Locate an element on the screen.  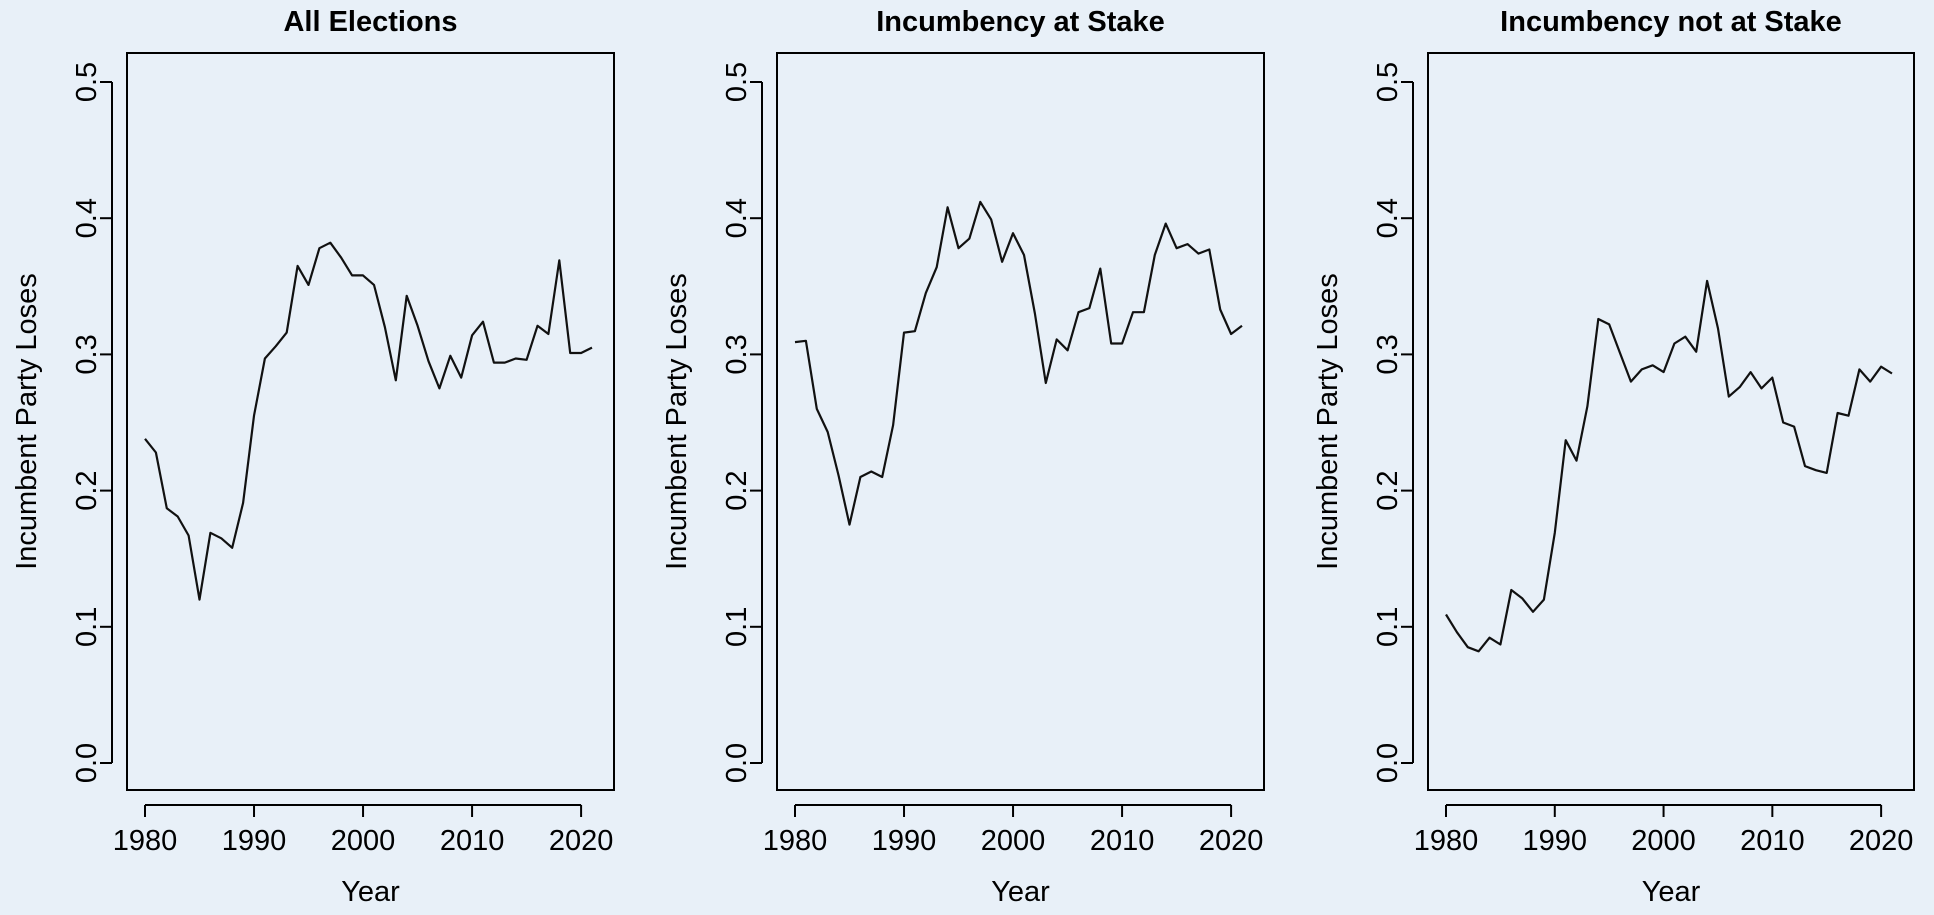
series-line-incumbency-not-at-stake is located at coordinates (1669, 466).